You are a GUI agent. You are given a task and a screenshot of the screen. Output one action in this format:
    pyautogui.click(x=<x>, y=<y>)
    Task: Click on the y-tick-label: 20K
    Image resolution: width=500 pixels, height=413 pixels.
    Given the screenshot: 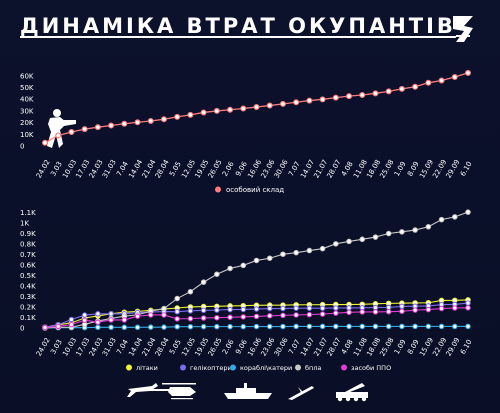 What is the action you would take?
    pyautogui.click(x=27, y=123)
    